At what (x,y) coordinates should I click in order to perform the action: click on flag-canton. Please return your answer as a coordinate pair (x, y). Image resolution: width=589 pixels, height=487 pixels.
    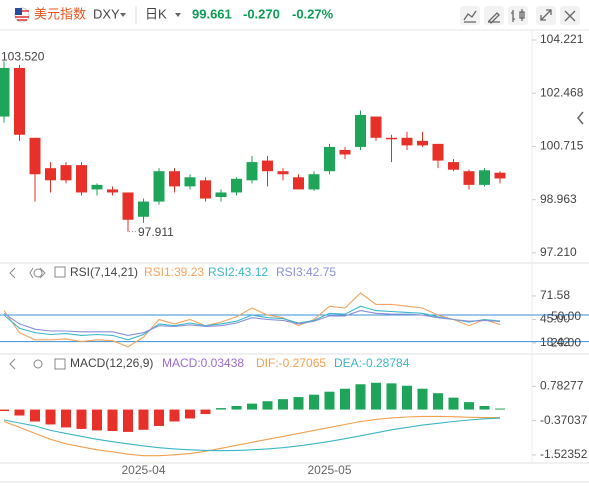
    Looking at the image, I should click on (18, 11).